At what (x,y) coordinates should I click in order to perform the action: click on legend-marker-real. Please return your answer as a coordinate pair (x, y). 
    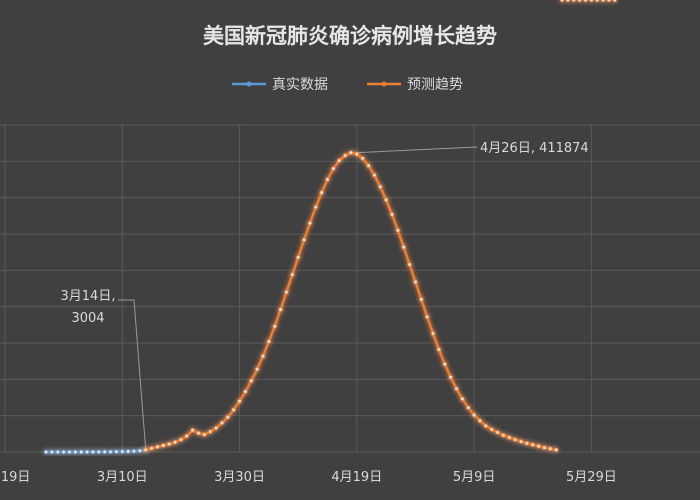
    Looking at the image, I should click on (249, 84).